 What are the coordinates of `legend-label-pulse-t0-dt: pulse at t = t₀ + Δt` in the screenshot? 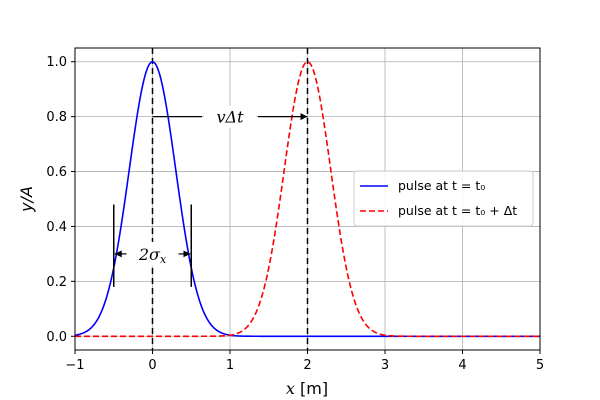 It's located at (457, 210).